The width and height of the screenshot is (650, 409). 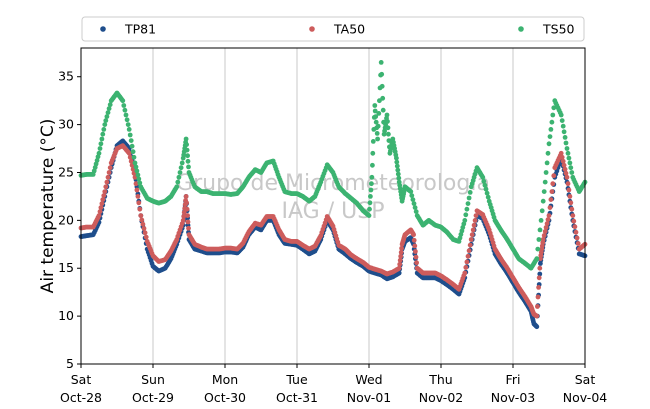 What do you see at coordinates (140, 29) in the screenshot?
I see `legend-label-TP81: TP81` at bounding box center [140, 29].